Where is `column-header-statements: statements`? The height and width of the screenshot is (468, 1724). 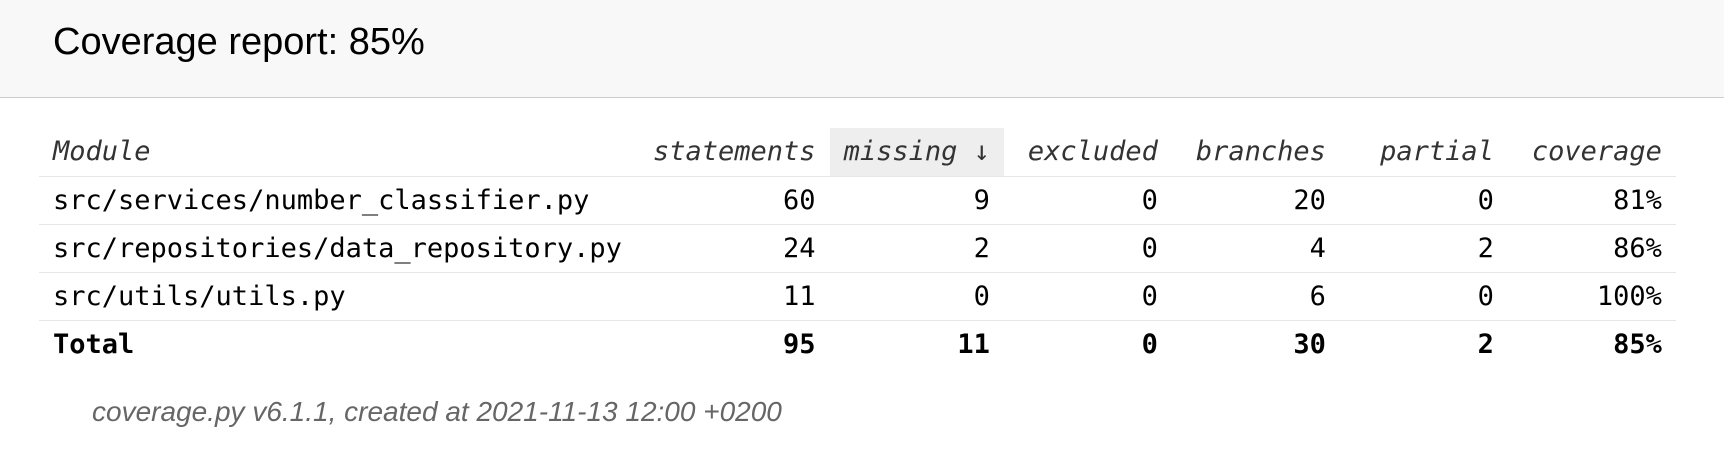 column-header-statements: statements is located at coordinates (734, 152).